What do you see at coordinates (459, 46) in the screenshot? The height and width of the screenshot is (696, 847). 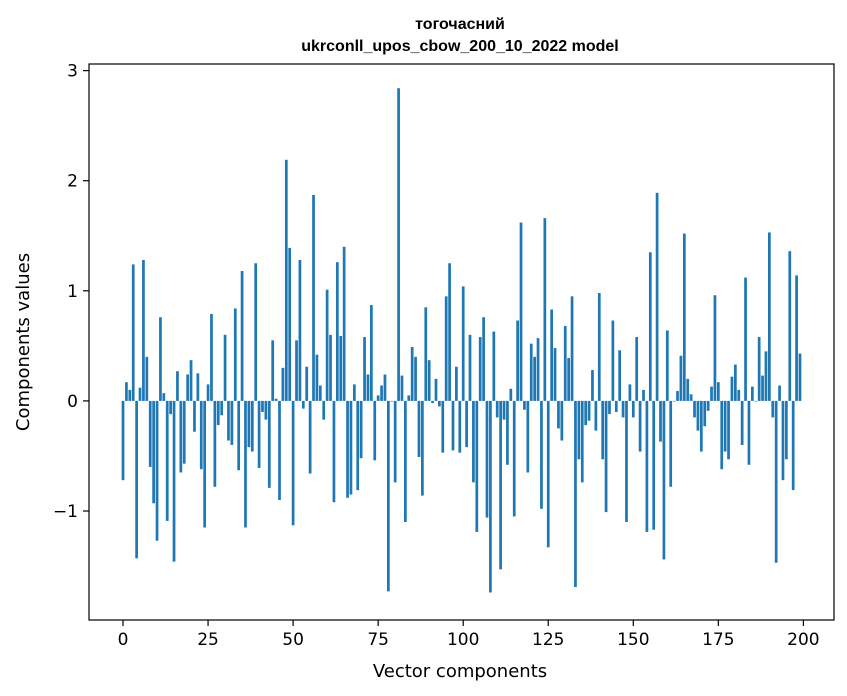 I see `chart-subtitle: ukrconll_upos_cbow_200_10_2022 model` at bounding box center [459, 46].